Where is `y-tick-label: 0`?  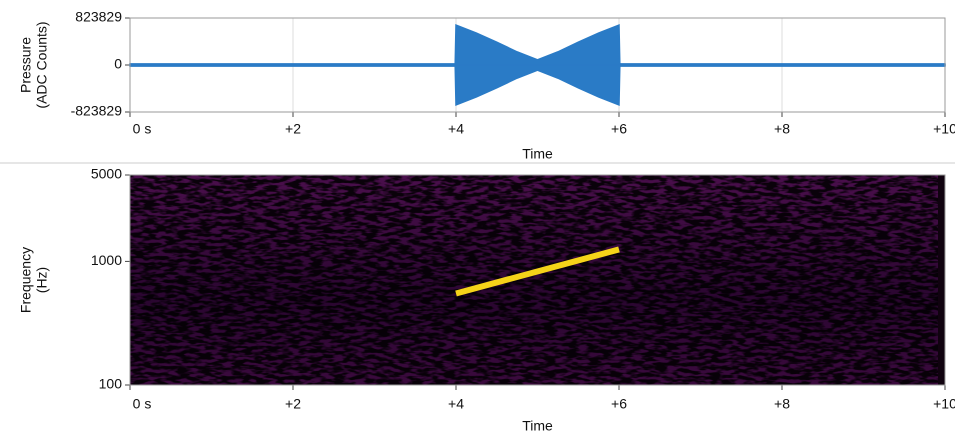 y-tick-label: 0 is located at coordinates (118, 64).